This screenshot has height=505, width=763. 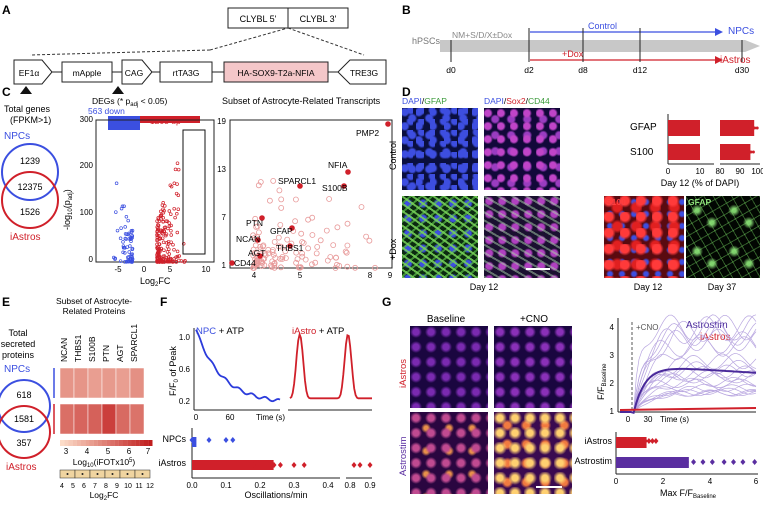 What do you see at coordinates (648, 287) in the screenshot?
I see `d-day12b-label: Day 12` at bounding box center [648, 287].